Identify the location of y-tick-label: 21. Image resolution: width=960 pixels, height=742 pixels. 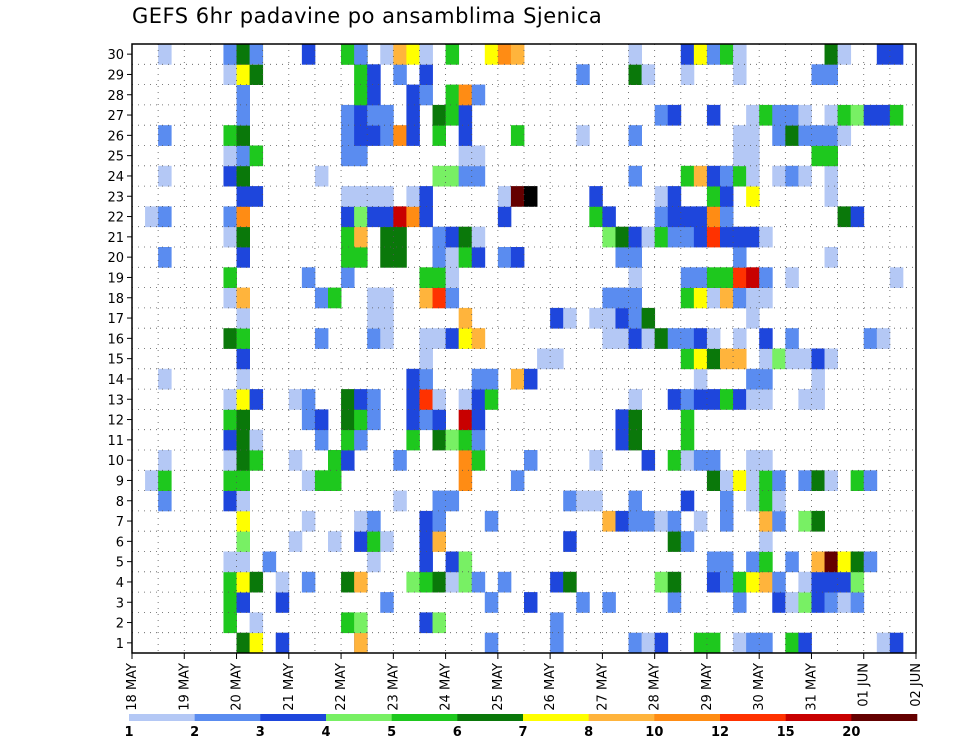
(115, 238).